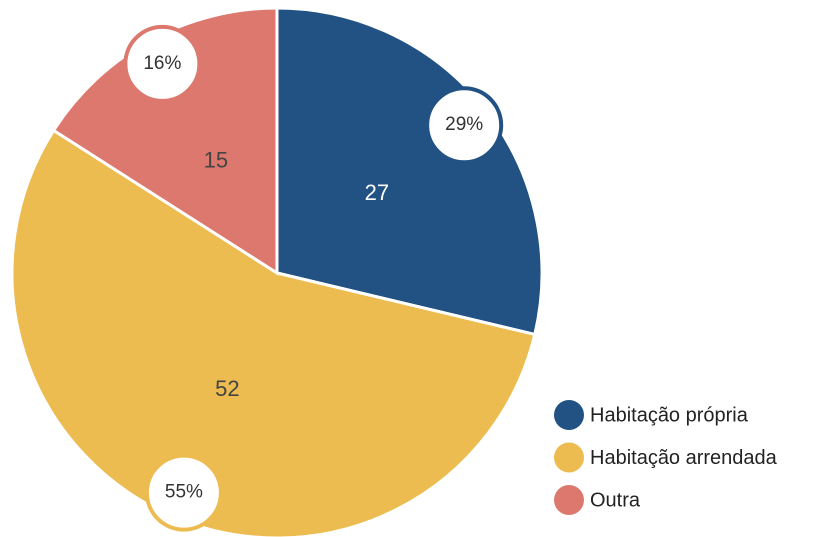 This screenshot has width=817, height=537. What do you see at coordinates (216, 159) in the screenshot?
I see `slice-value-label: 15` at bounding box center [216, 159].